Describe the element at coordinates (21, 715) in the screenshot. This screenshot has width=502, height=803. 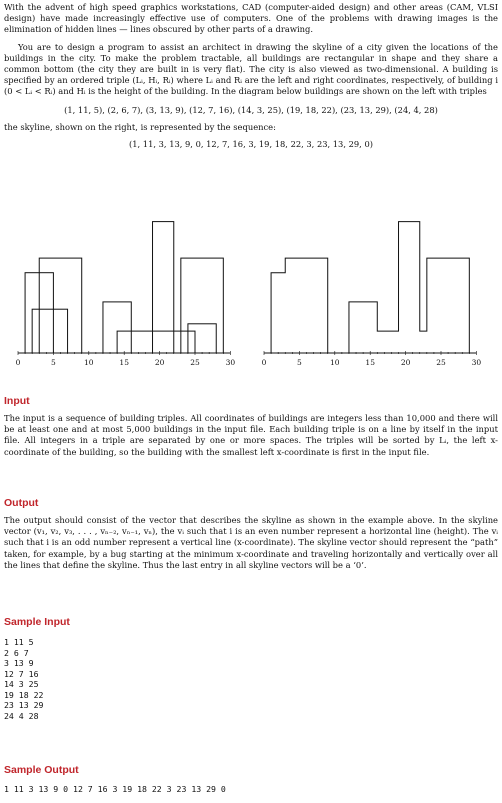
I see `sample-input-line: 24 4 28` at that location.